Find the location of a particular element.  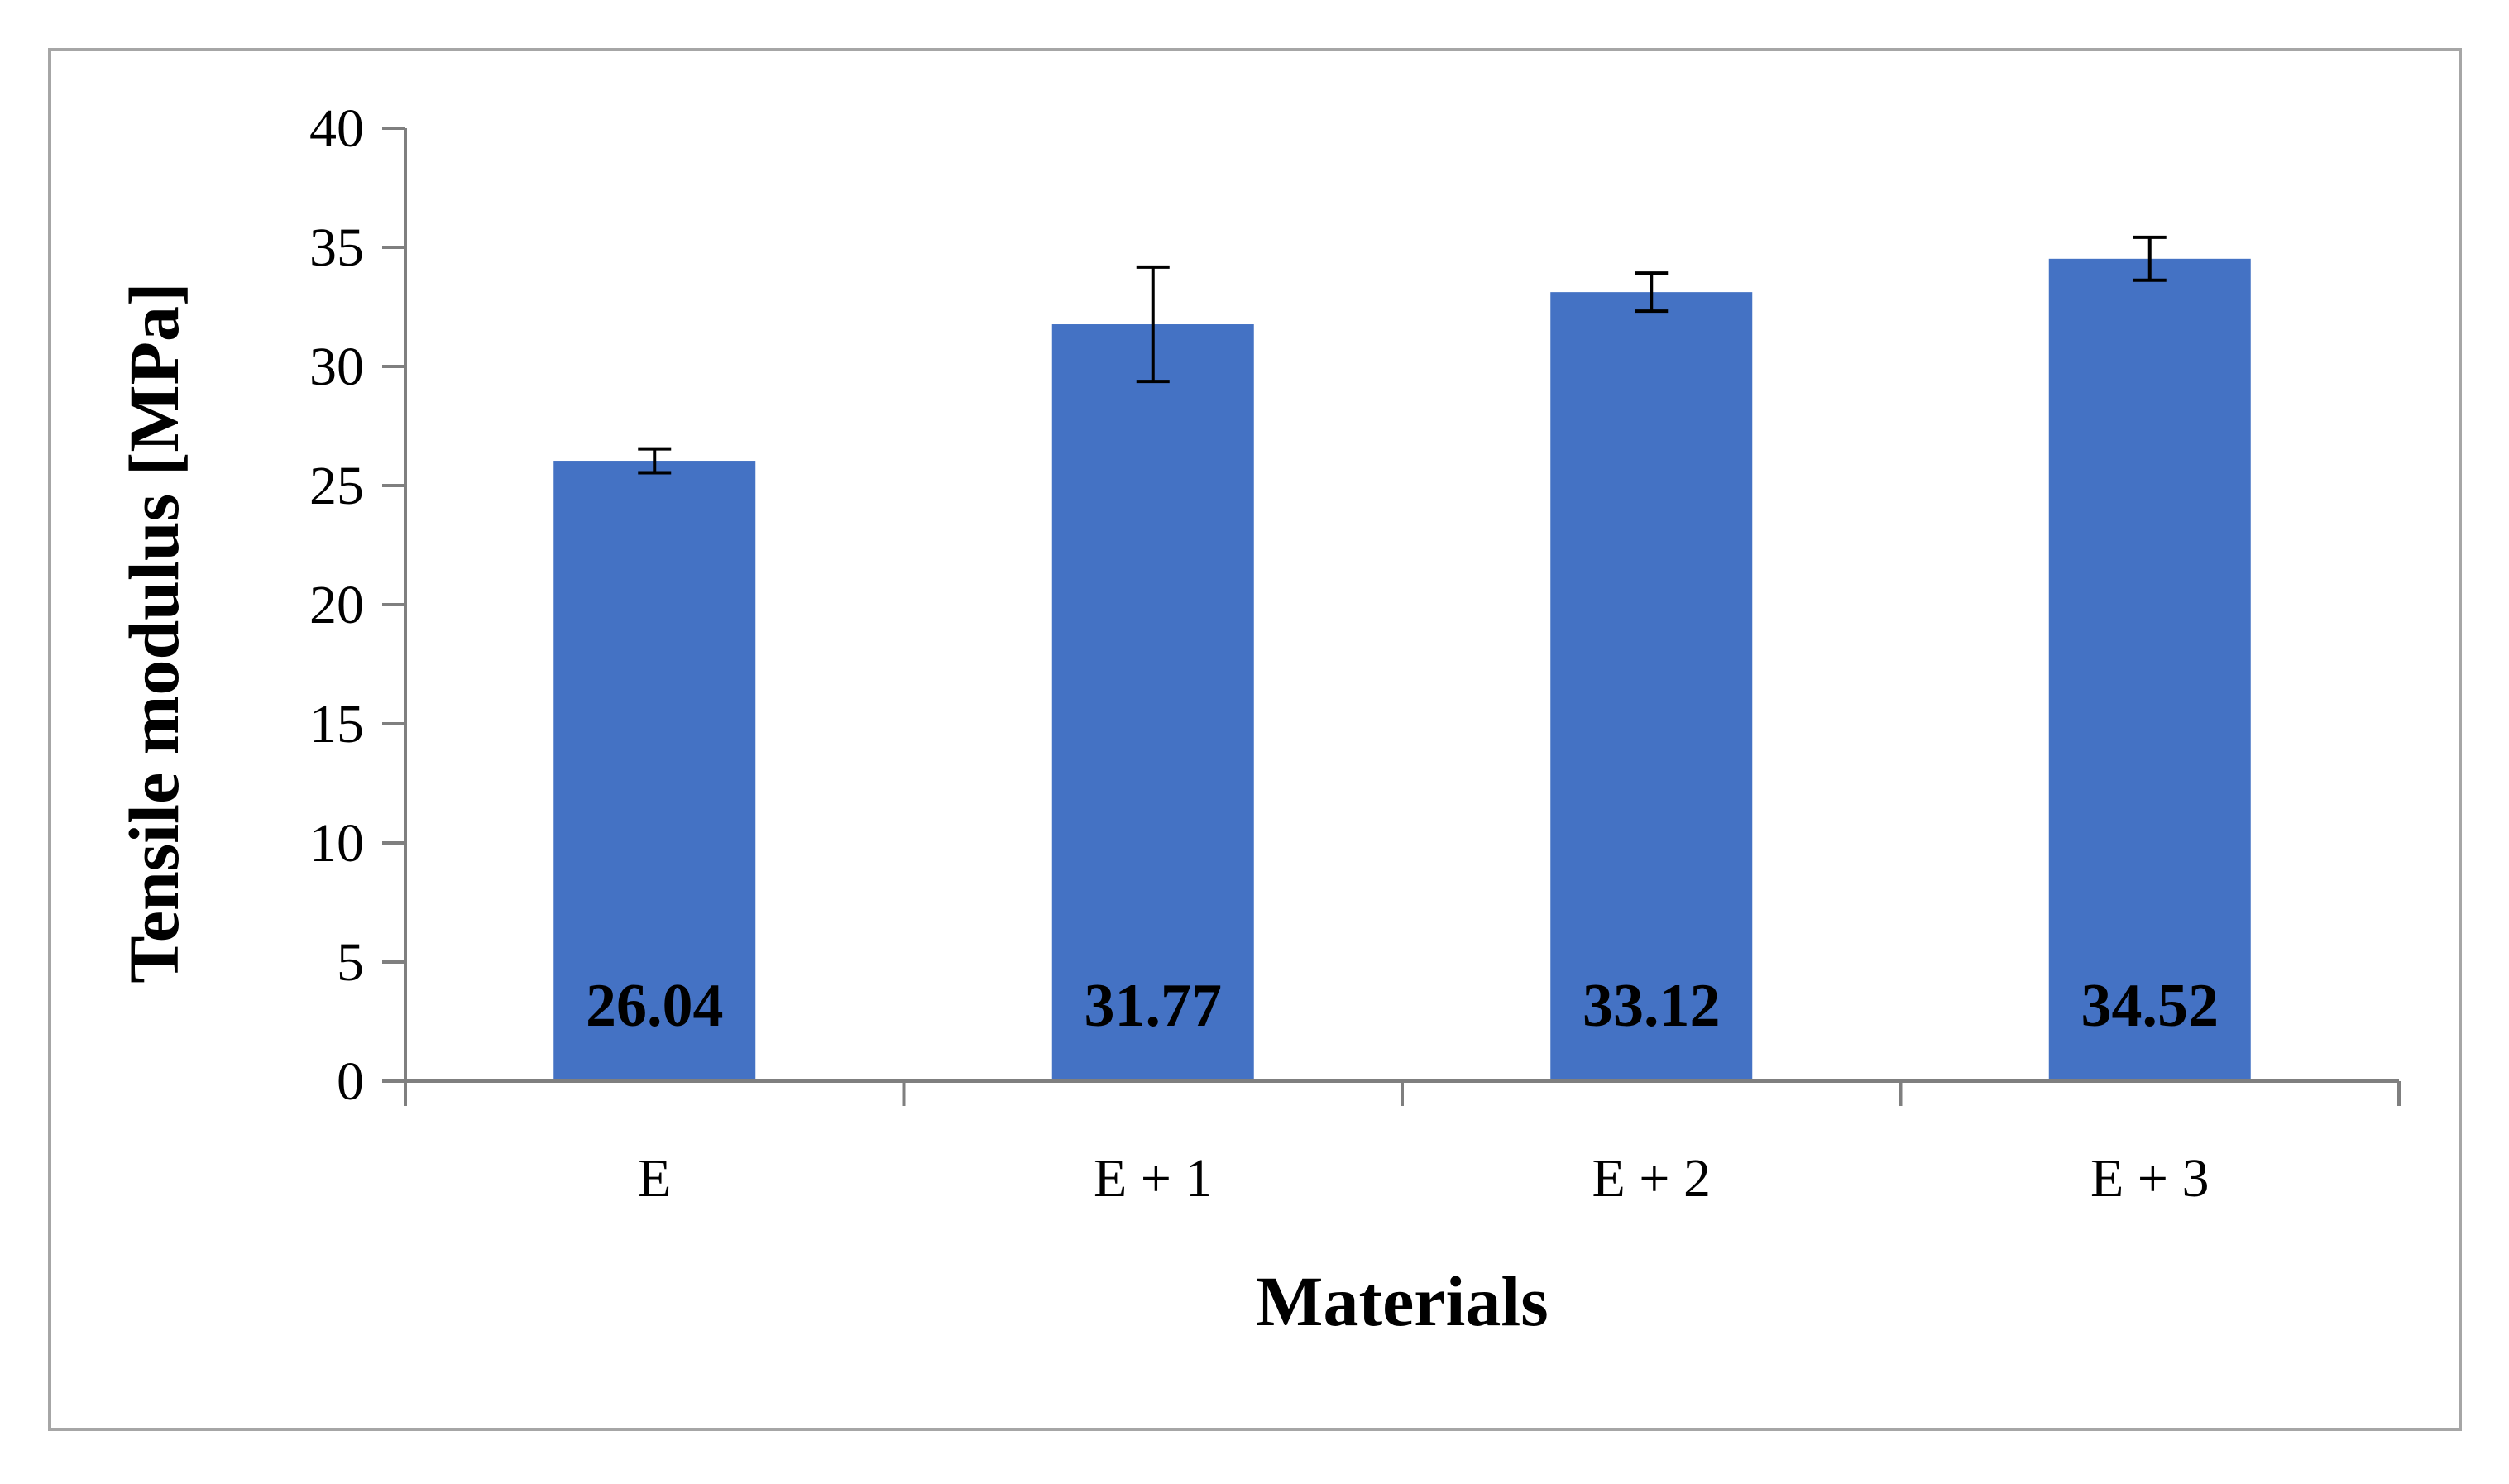

y-axis-title: Tensile modulus [MPa] is located at coordinates (154, 632).